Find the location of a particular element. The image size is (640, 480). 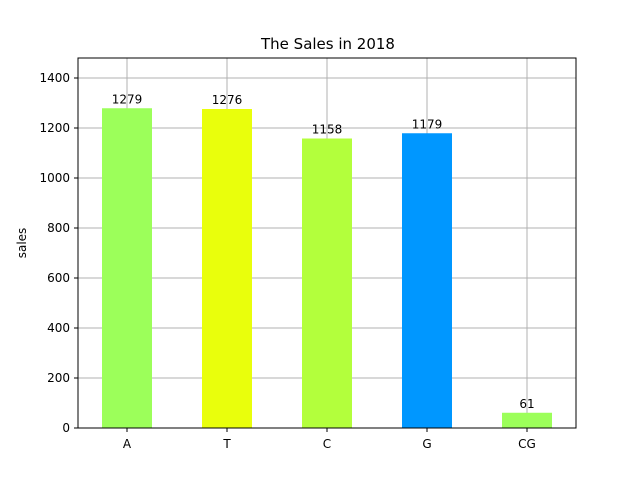

bar-t is located at coordinates (227, 268).